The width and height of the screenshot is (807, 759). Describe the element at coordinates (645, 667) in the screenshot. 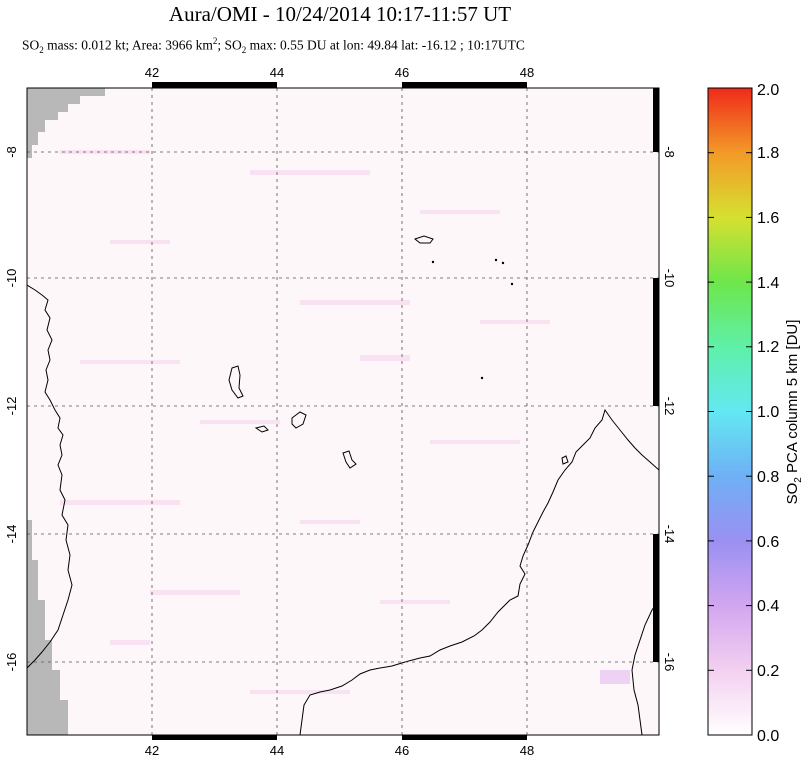

I see `madagascar-east-coast` at that location.